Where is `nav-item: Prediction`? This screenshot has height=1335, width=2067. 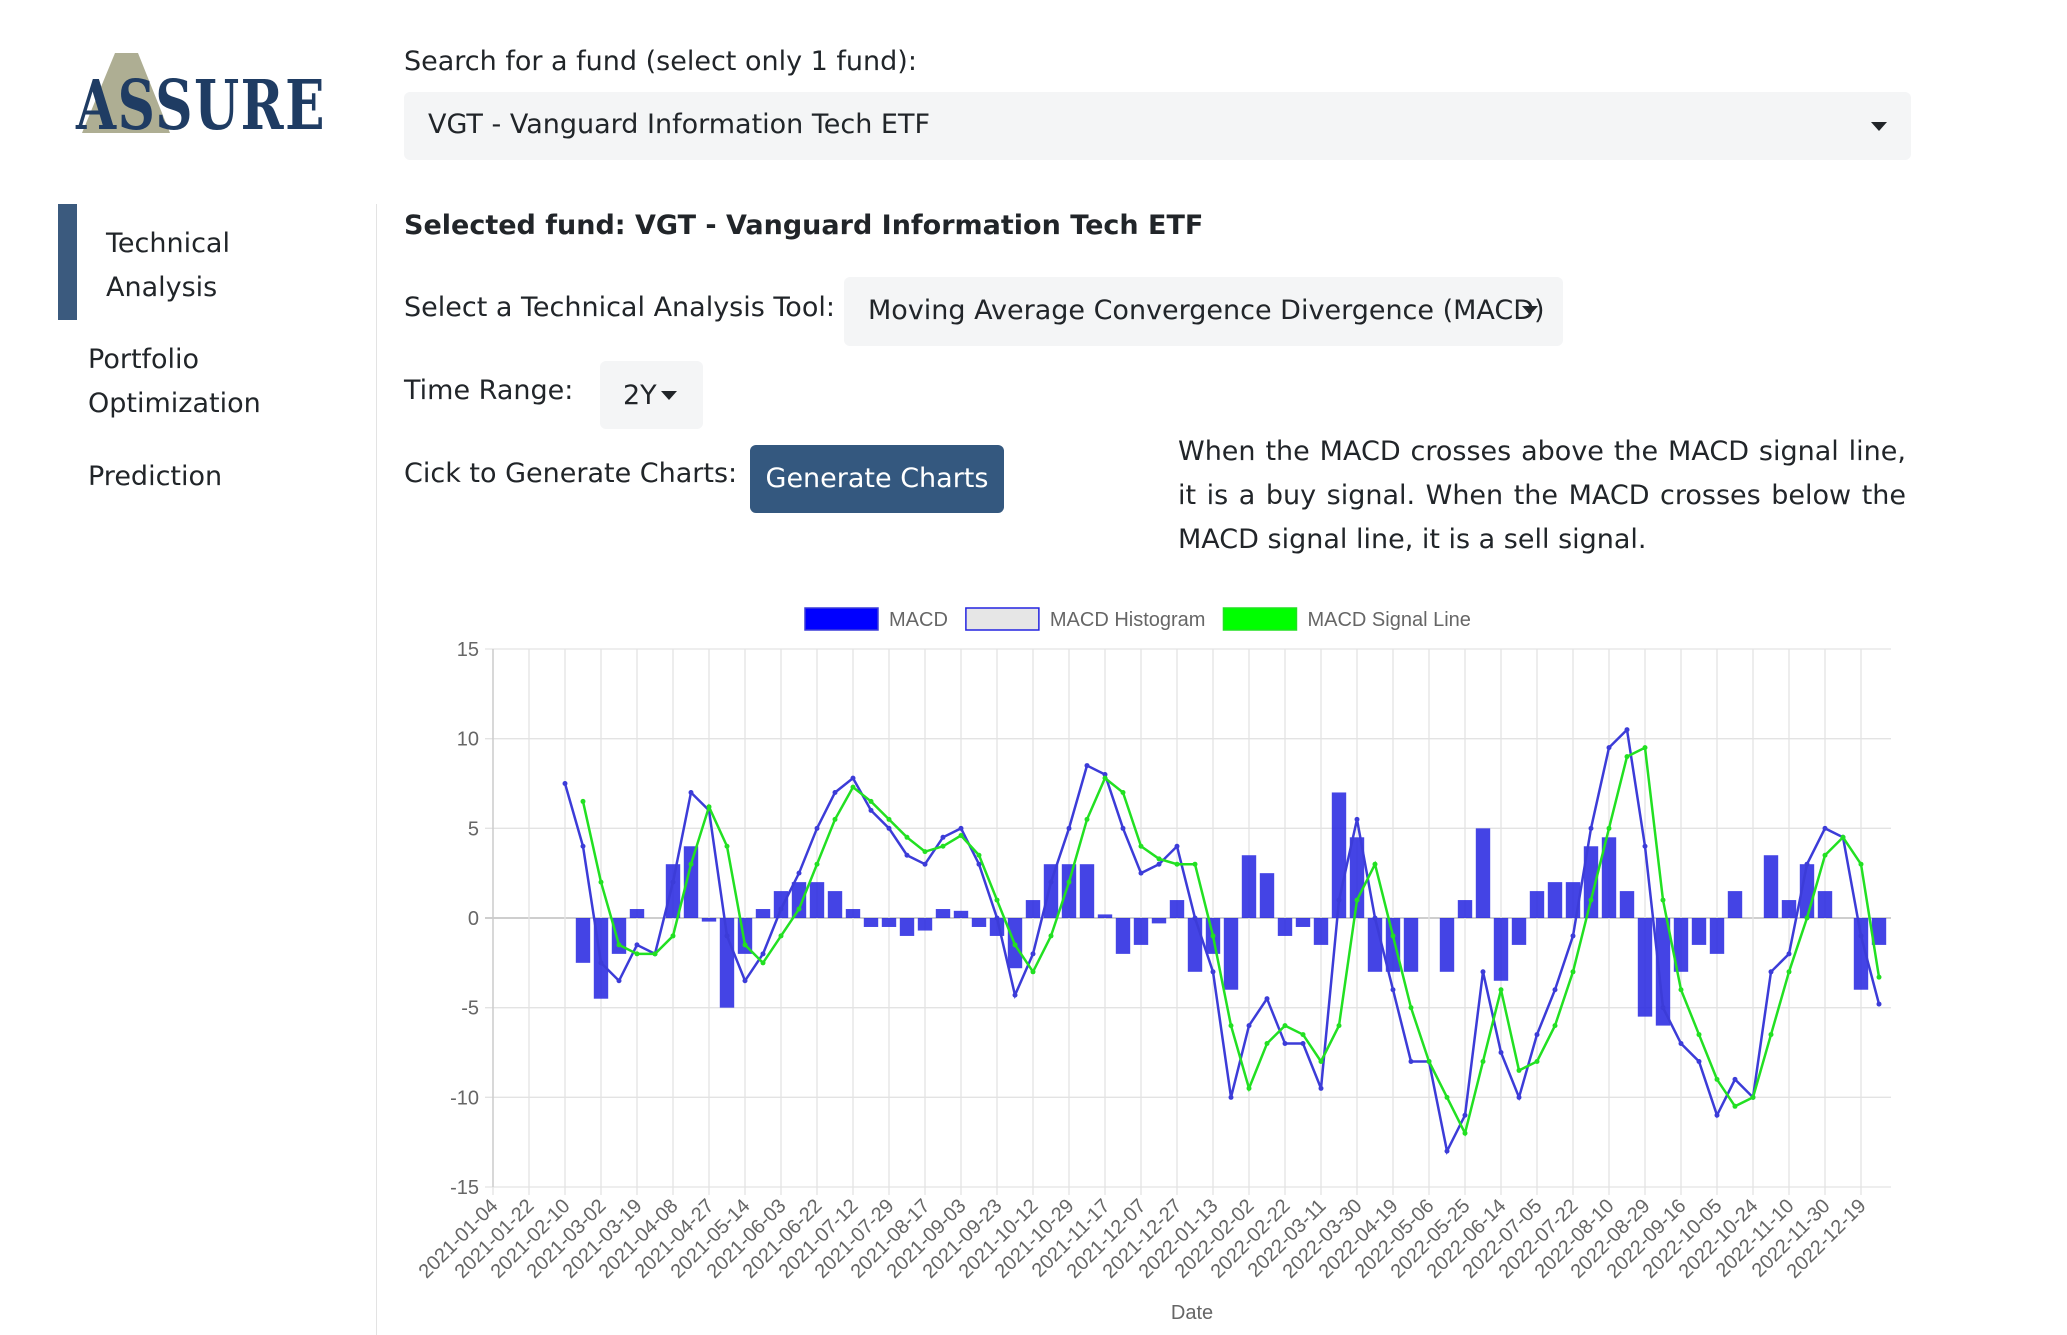 nav-item: Prediction is located at coordinates (155, 476).